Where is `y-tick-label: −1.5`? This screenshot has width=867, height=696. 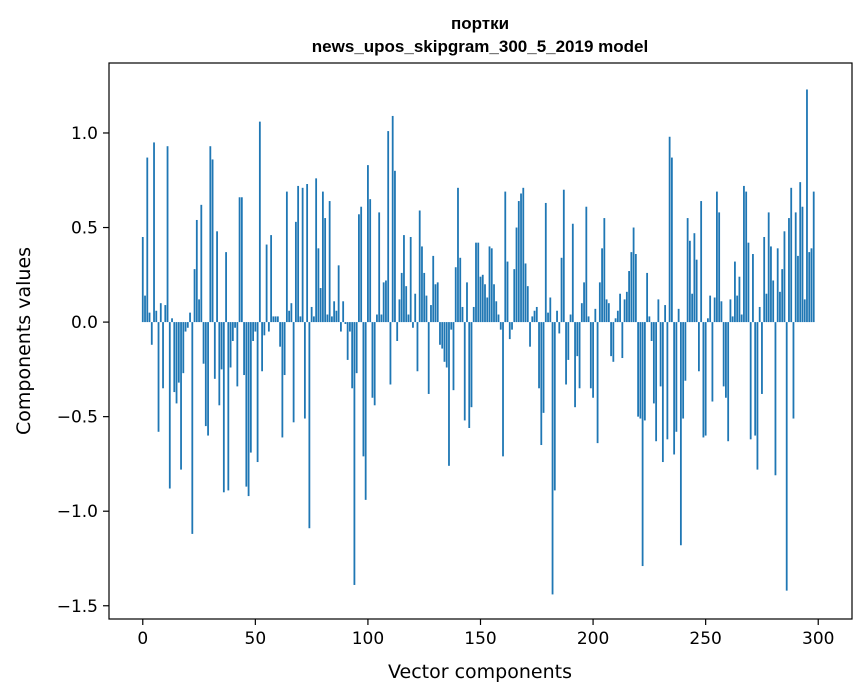 y-tick-label: −1.5 is located at coordinates (77, 607).